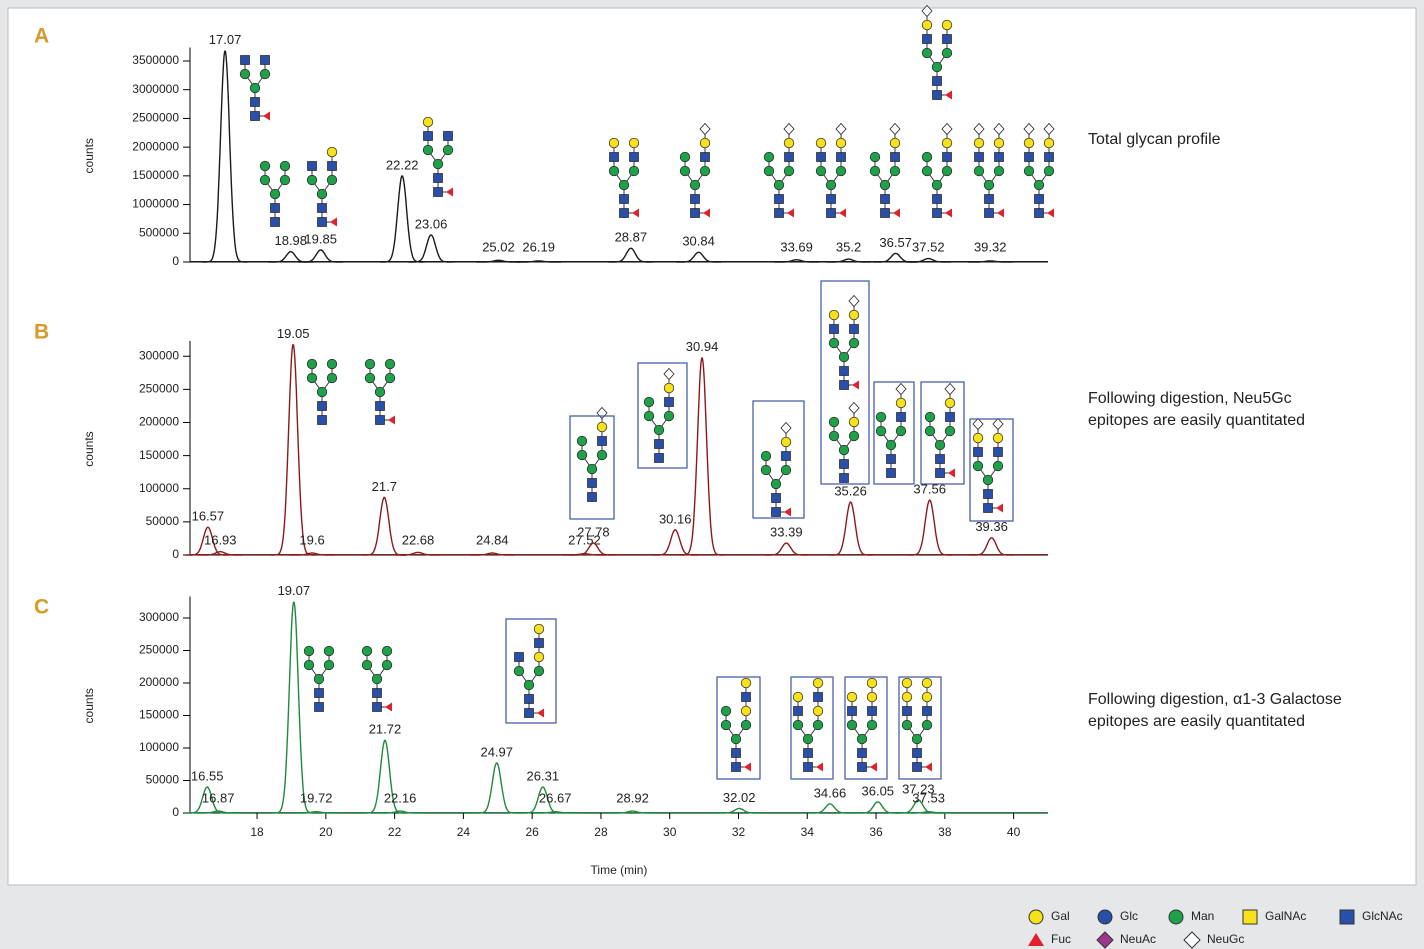 Image resolution: width=1424 pixels, height=949 pixels. Describe the element at coordinates (918, 788) in the screenshot. I see `peak-label: 37.23` at that location.